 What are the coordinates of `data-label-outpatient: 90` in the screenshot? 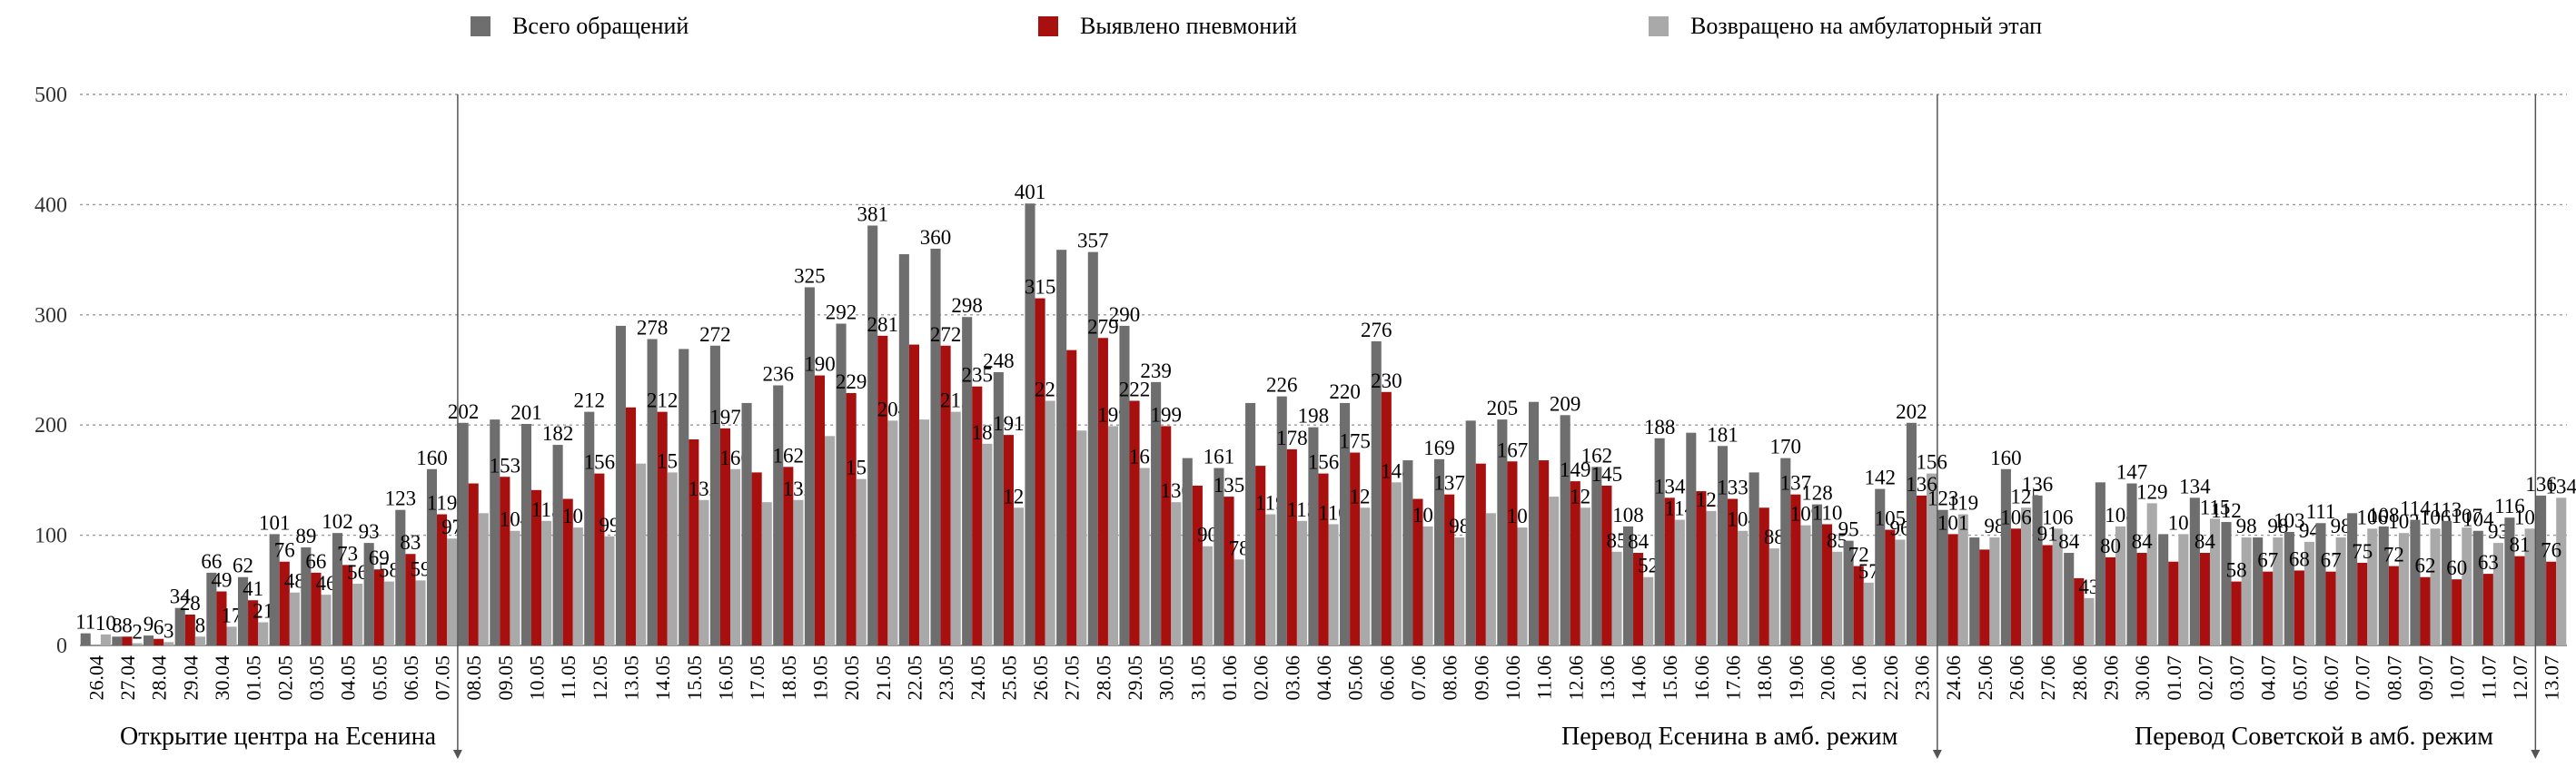 It's located at (1207, 535).